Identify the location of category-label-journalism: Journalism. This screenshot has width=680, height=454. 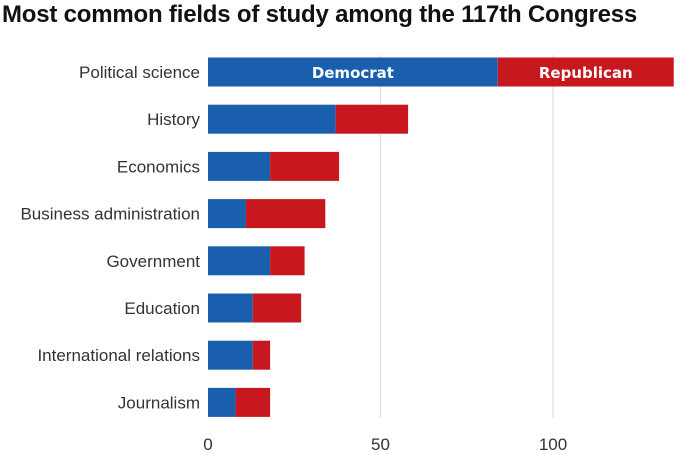
(159, 402).